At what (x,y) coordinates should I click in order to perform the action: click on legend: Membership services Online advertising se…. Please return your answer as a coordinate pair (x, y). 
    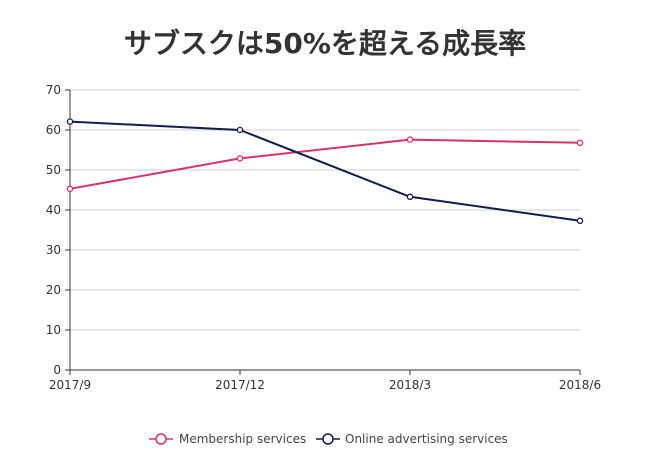
    Looking at the image, I should click on (328, 439).